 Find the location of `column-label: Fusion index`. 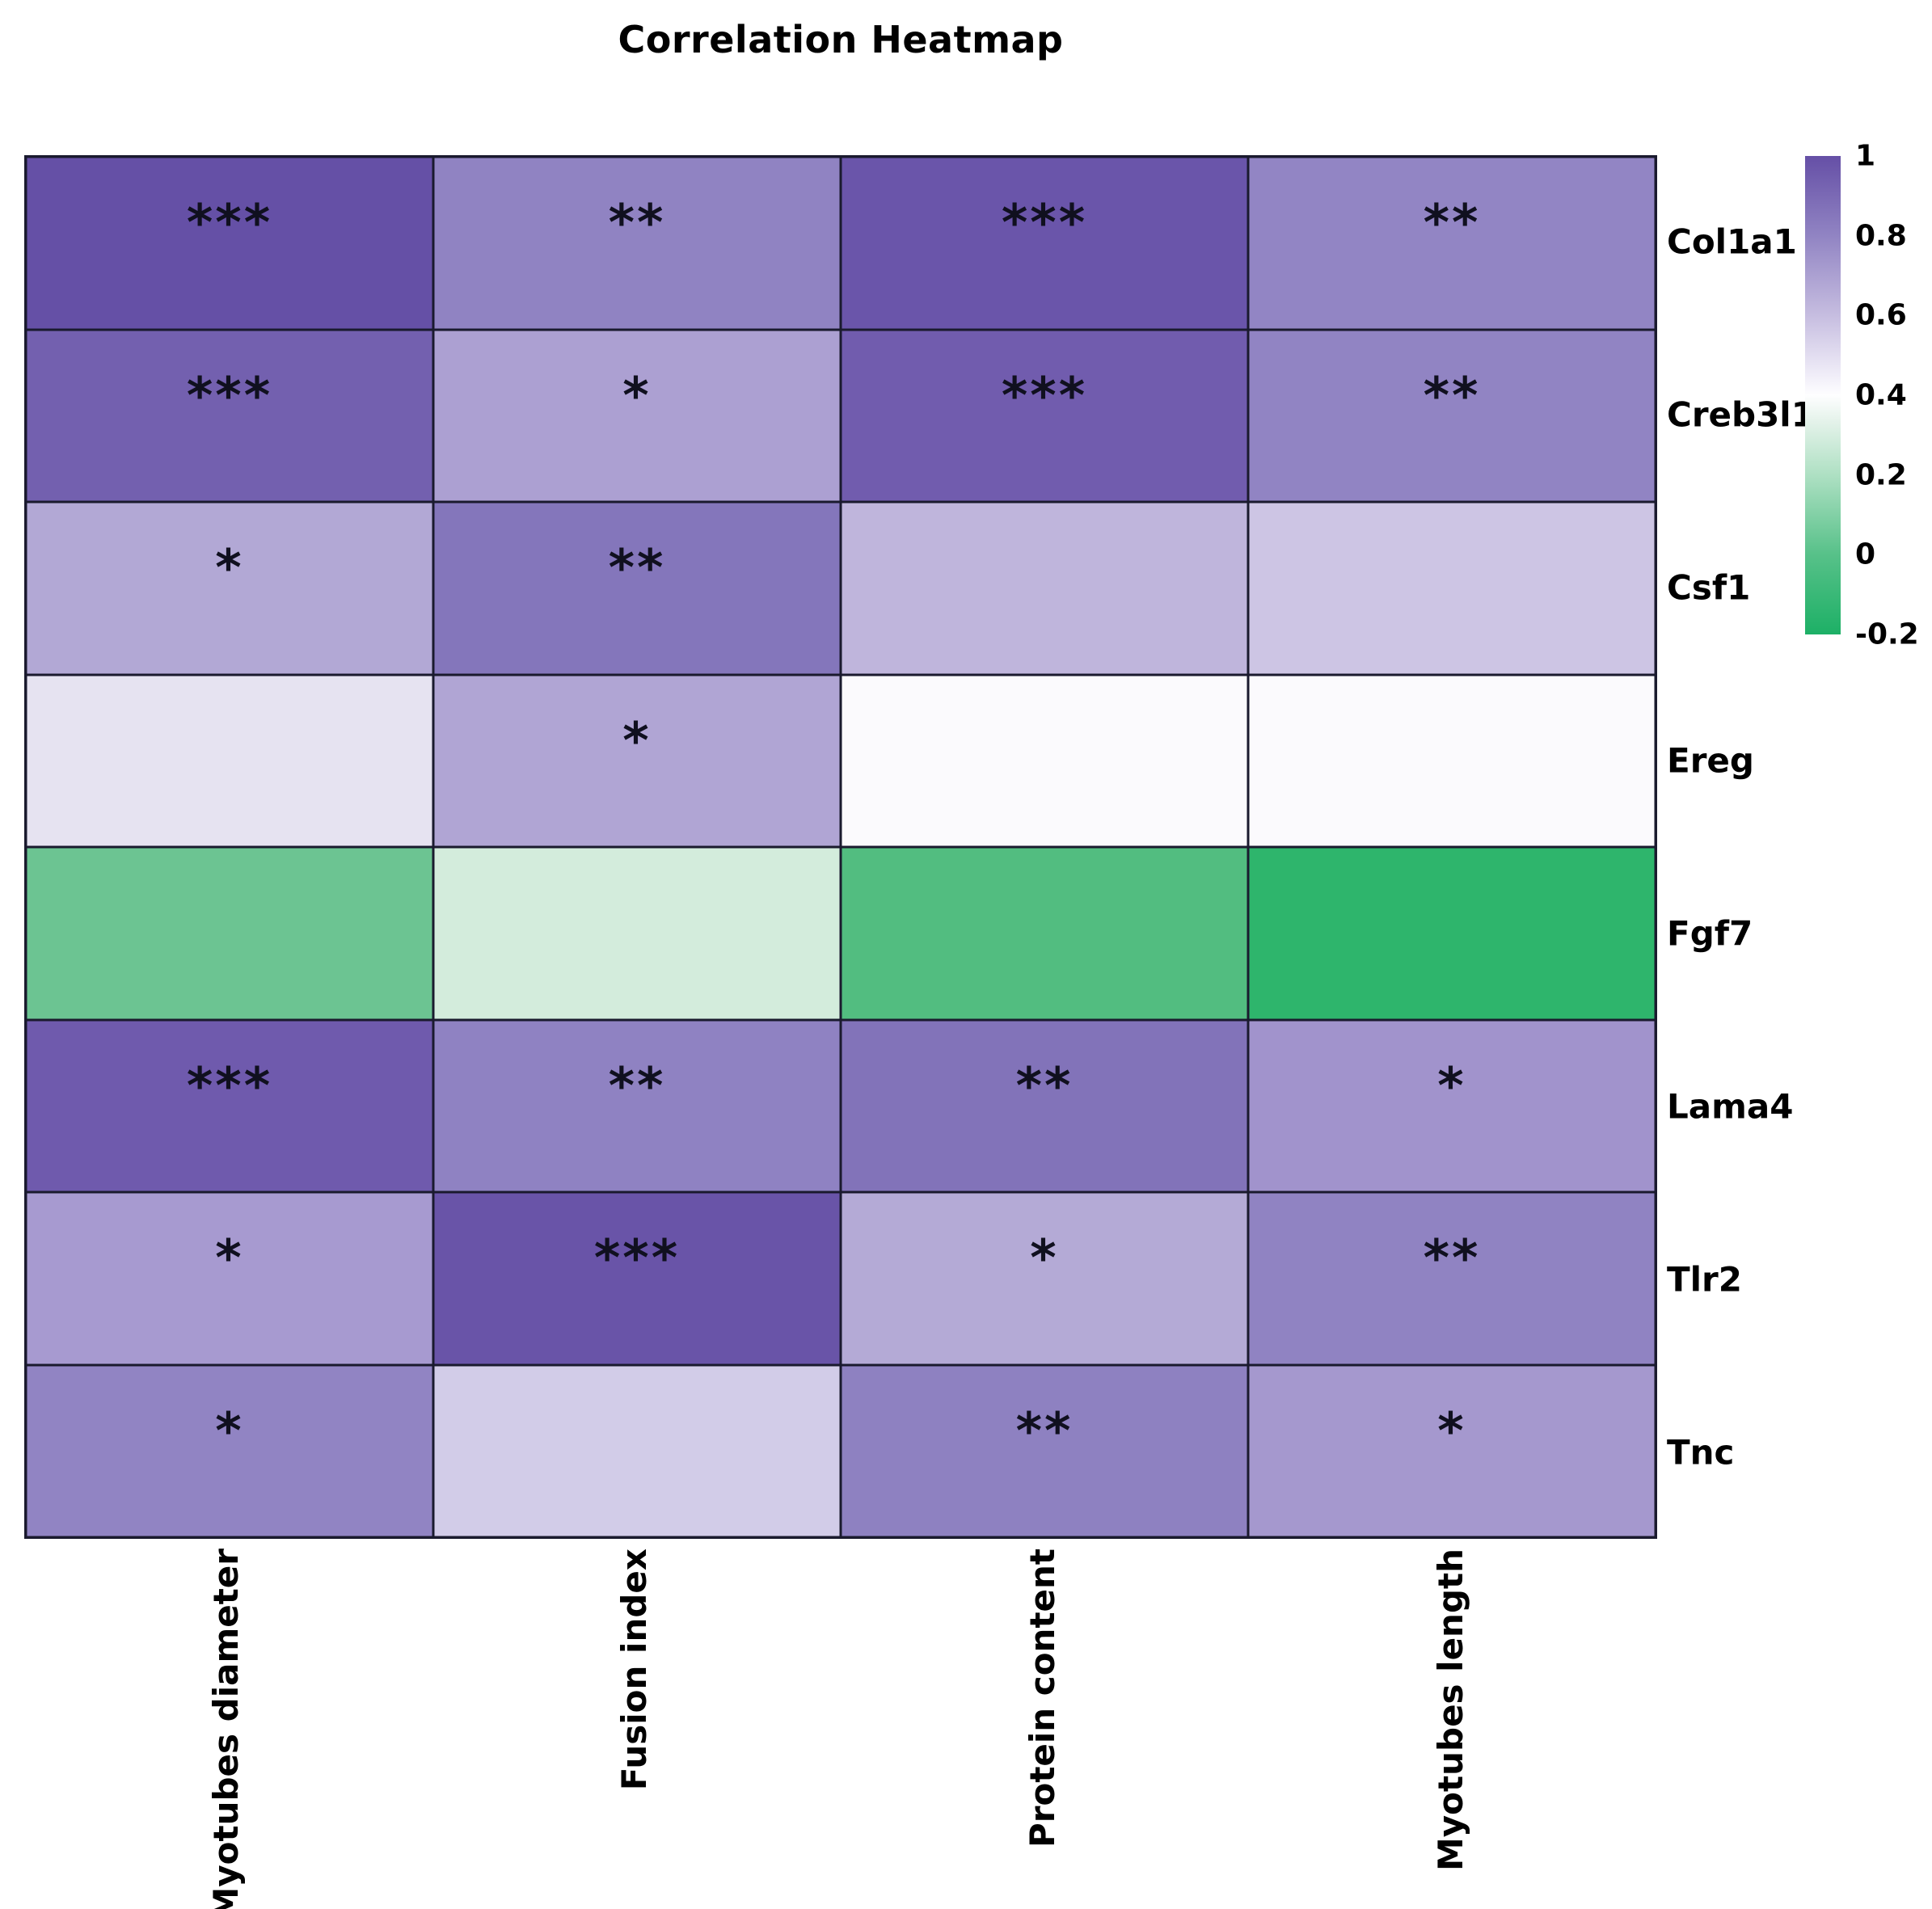

column-label: Fusion index is located at coordinates (634, 1670).